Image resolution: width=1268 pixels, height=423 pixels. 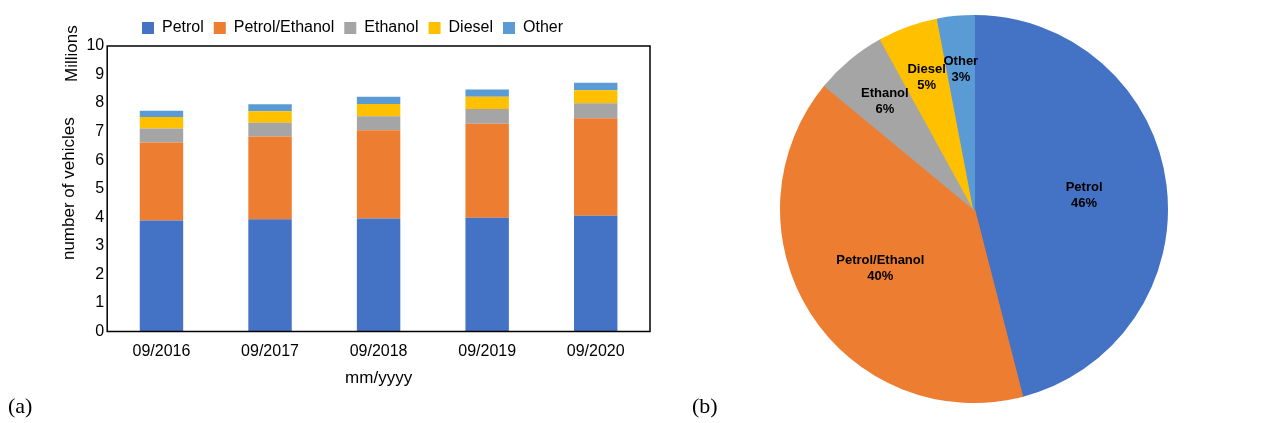 What do you see at coordinates (161, 351) in the screenshot?
I see `x-tick-label: 09/2016` at bounding box center [161, 351].